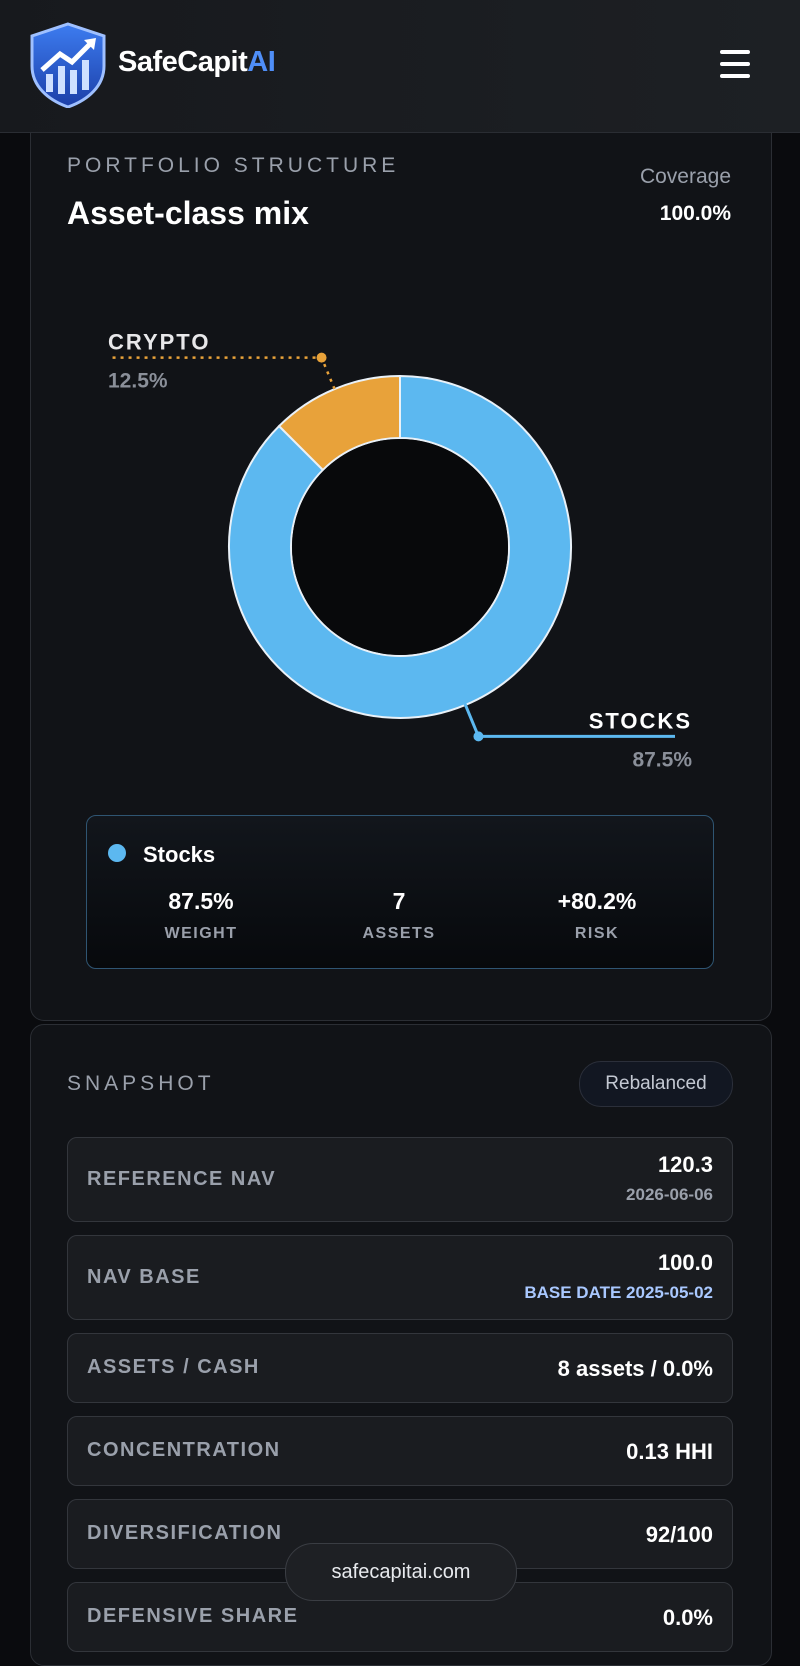 The height and width of the screenshot is (1666, 800). Describe the element at coordinates (183, 62) in the screenshot. I see `brand-name: SafeCapit` at that location.